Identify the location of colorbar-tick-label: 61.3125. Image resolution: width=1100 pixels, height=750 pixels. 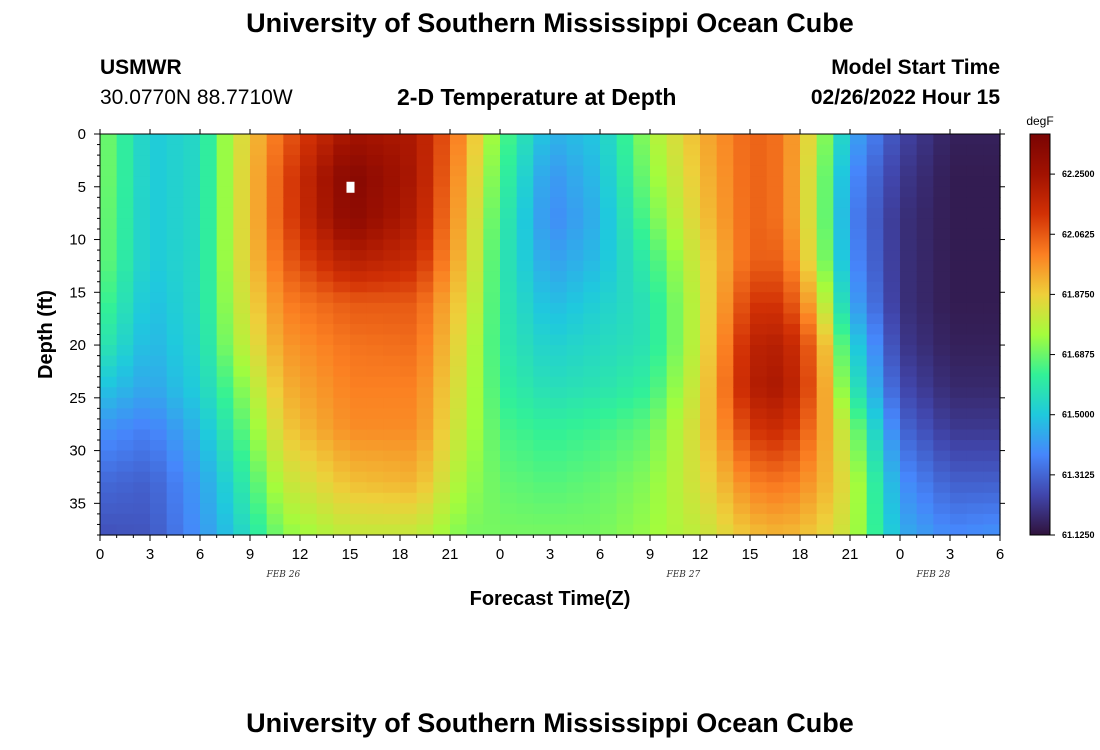
(1078, 475).